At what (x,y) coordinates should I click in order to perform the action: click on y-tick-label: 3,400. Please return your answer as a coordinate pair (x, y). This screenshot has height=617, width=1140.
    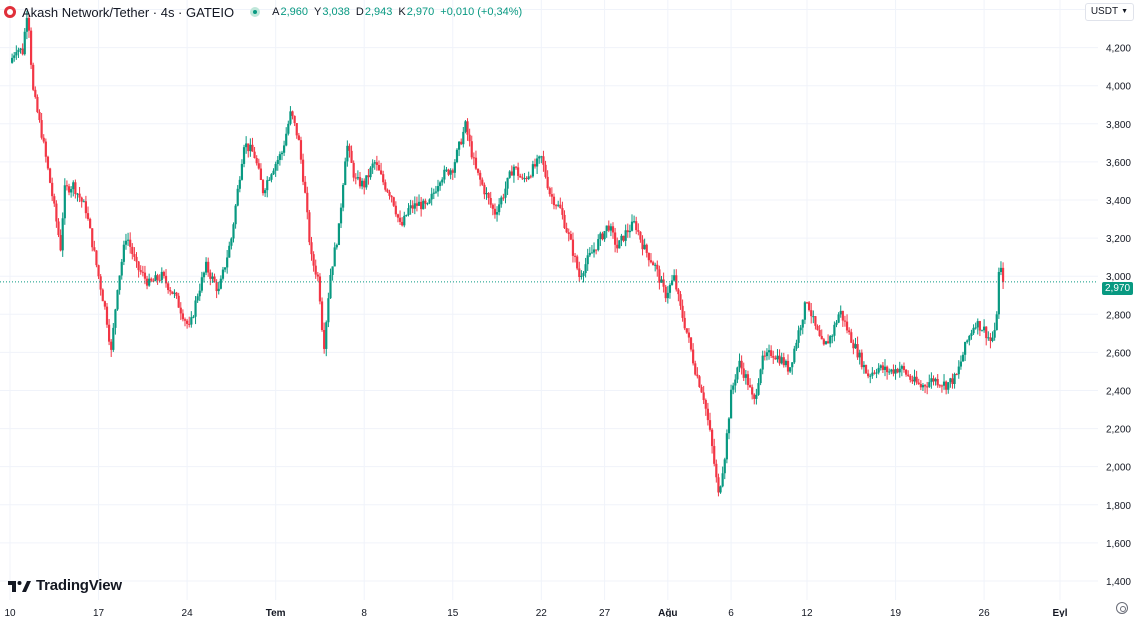
    Looking at the image, I should click on (1118, 201).